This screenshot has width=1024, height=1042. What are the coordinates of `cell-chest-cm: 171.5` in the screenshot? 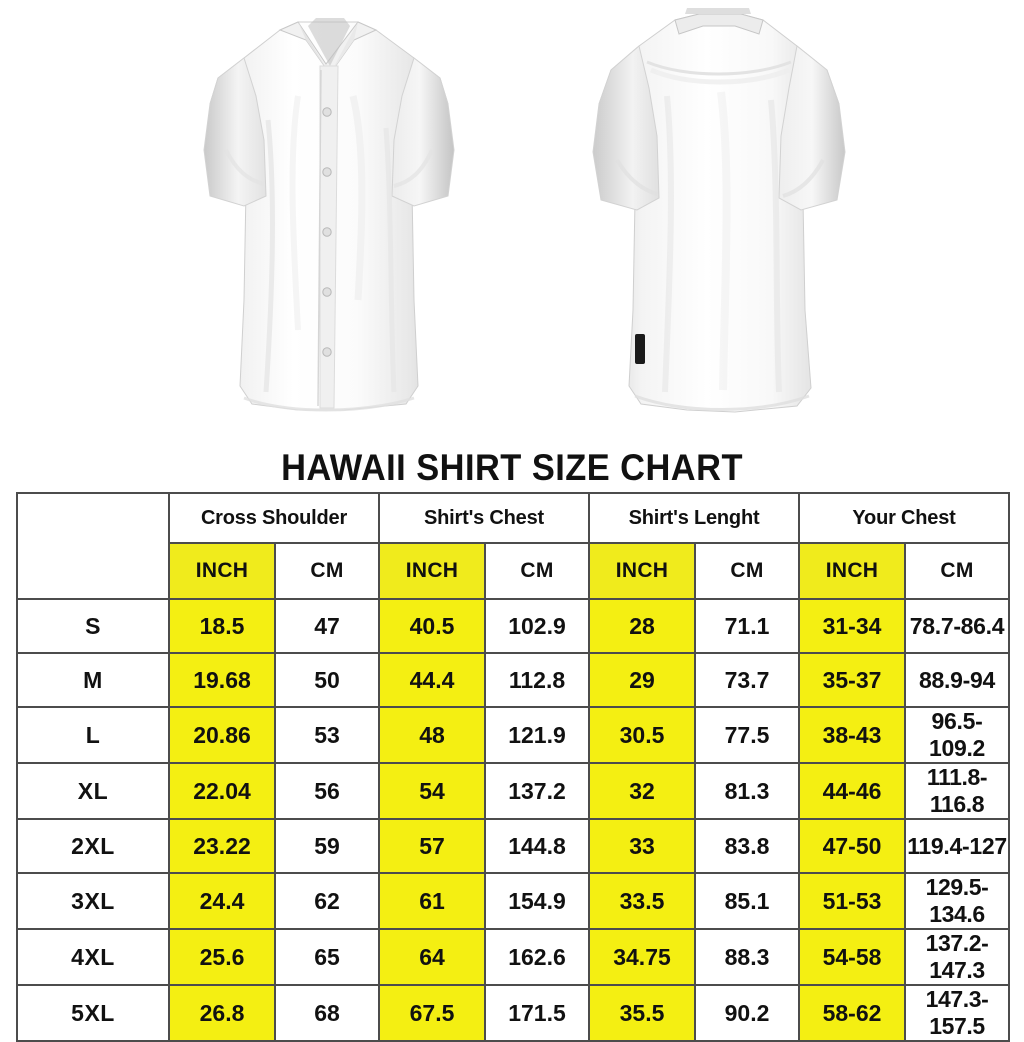 It's located at (537, 1013).